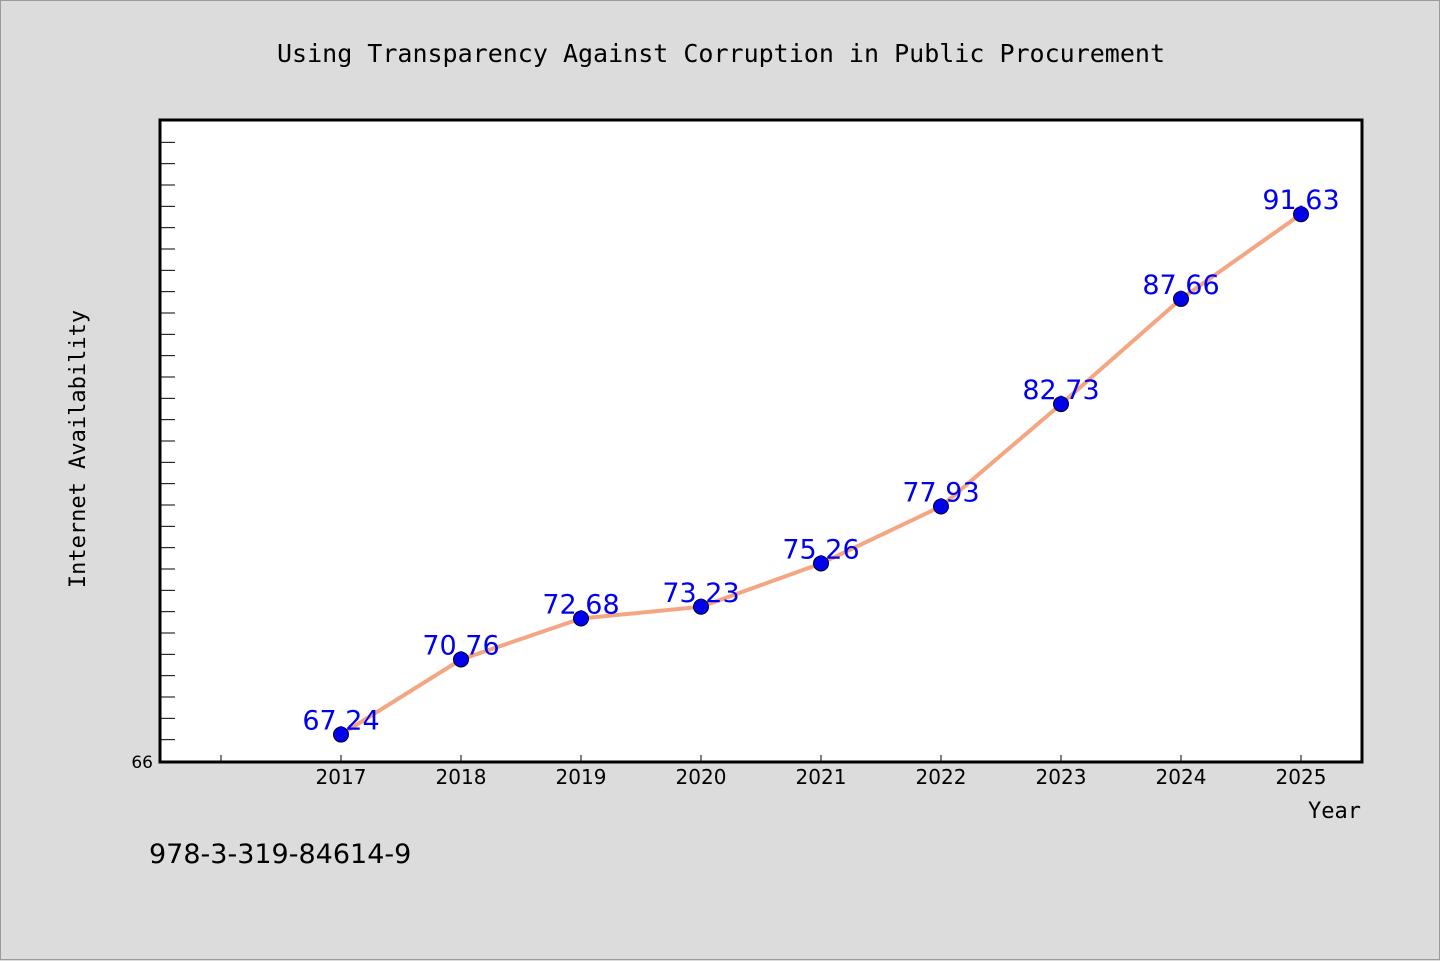 This screenshot has width=1440, height=961. Describe the element at coordinates (761, 758) in the screenshot. I see `x-axis-ticks` at that location.